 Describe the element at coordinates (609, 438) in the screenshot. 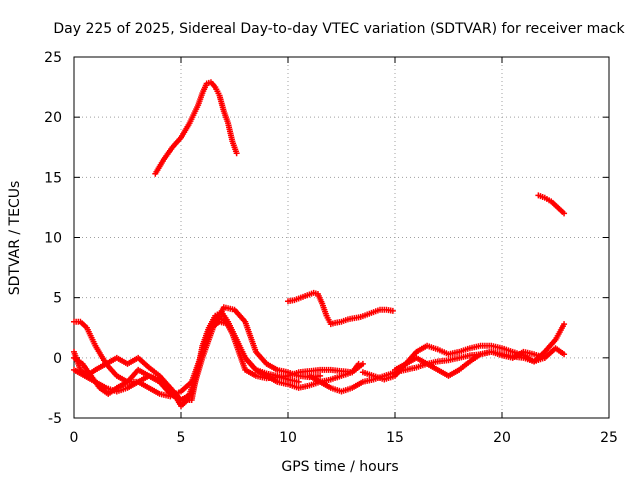

I see `x-tick-label: 25` at that location.